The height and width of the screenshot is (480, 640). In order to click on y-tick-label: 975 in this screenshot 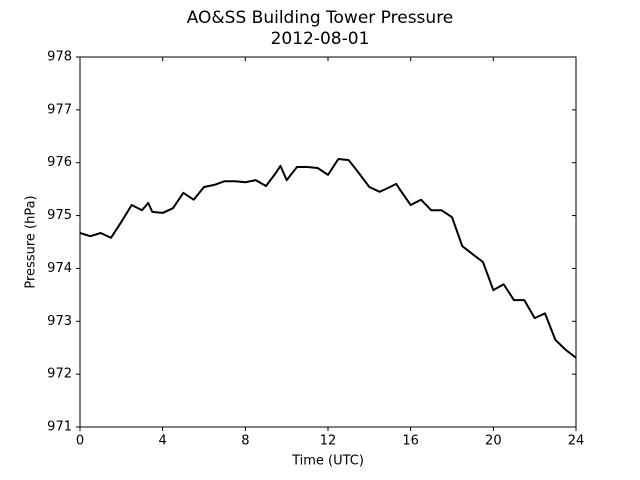, I will do `click(59, 215)`.